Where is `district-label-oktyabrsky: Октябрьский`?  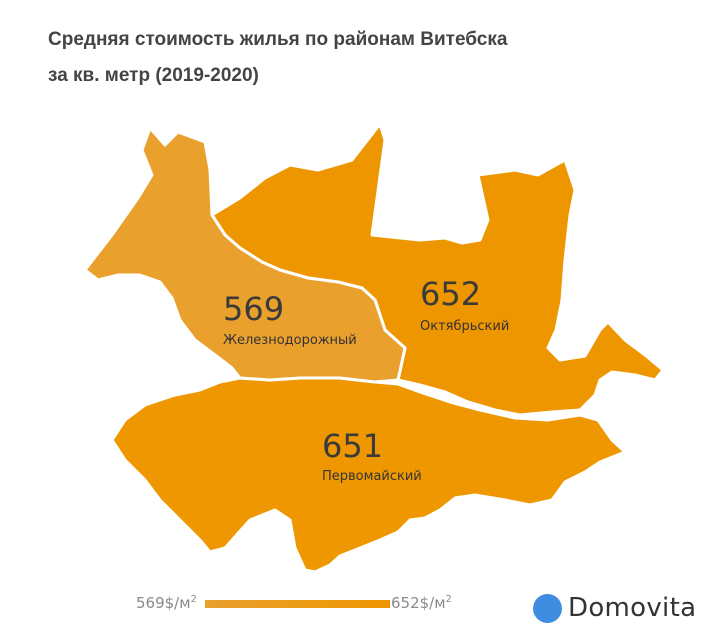
district-label-oktyabrsky: Октябрьский is located at coordinates (464, 326).